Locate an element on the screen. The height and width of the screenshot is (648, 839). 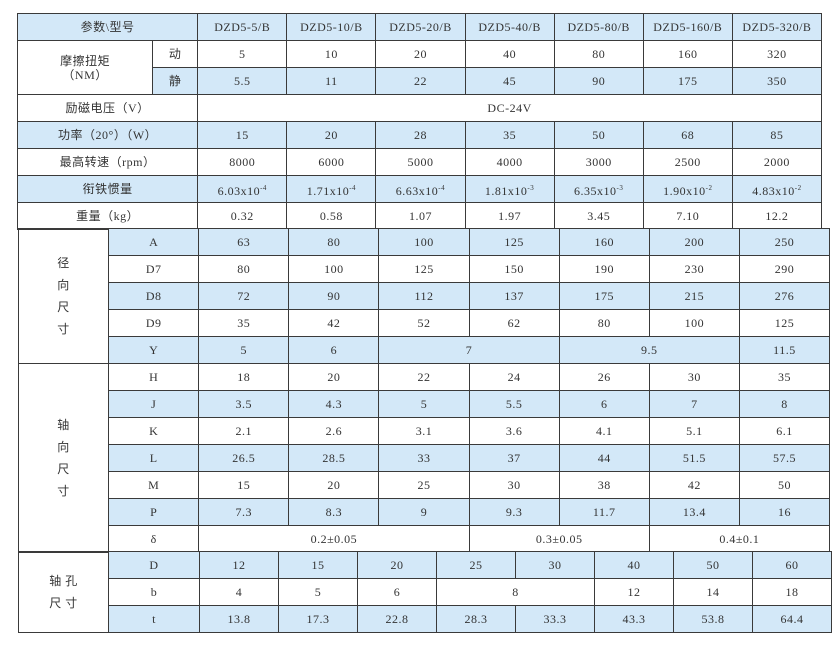
bore-group-label: 轴 孔 尺 寸 is located at coordinates (63, 592).